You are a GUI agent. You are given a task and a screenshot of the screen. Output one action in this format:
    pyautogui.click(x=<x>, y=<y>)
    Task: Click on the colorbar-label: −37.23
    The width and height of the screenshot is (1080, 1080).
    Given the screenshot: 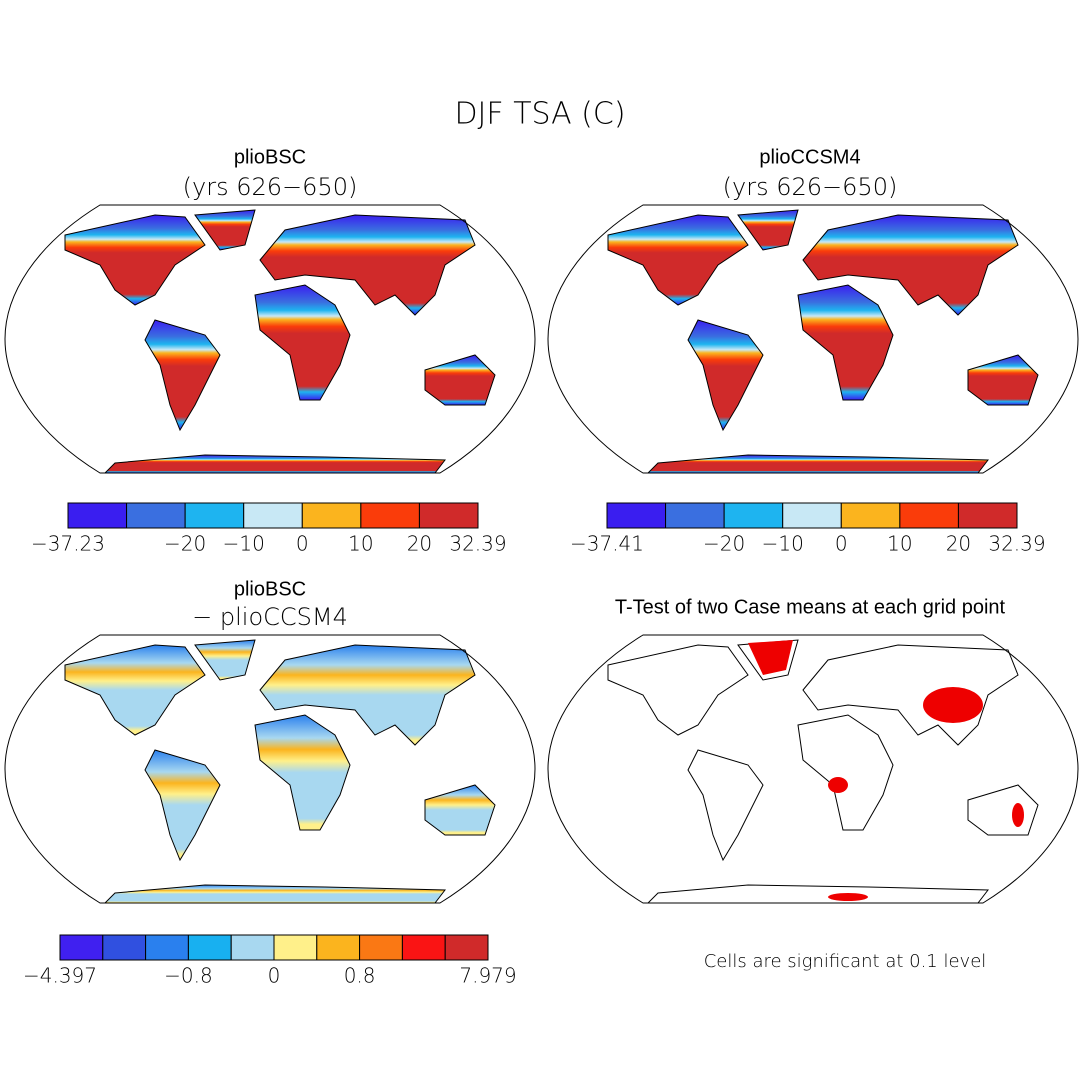 What is the action you would take?
    pyautogui.click(x=68, y=544)
    